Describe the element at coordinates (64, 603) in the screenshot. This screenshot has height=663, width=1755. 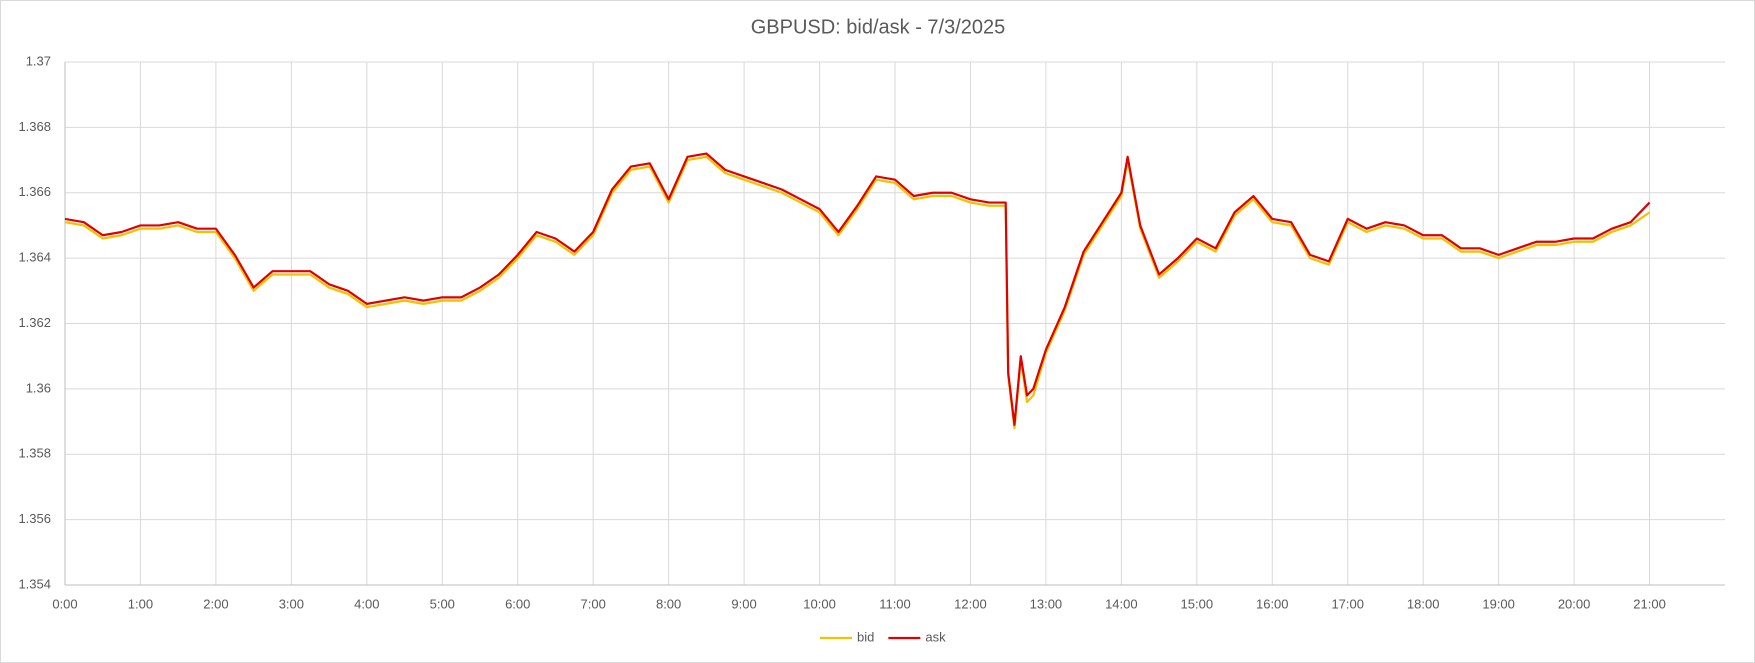
I see `x-tick-label: 0:00` at that location.